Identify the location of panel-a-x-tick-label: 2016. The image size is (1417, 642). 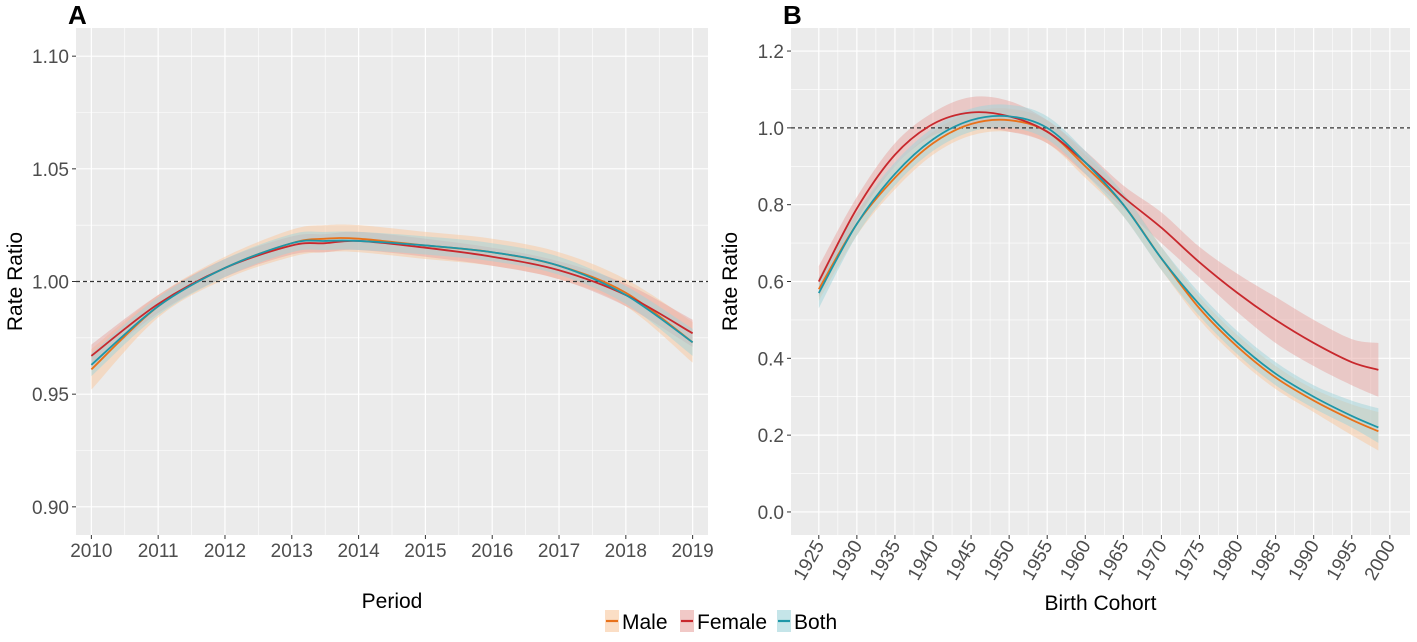
(492, 551).